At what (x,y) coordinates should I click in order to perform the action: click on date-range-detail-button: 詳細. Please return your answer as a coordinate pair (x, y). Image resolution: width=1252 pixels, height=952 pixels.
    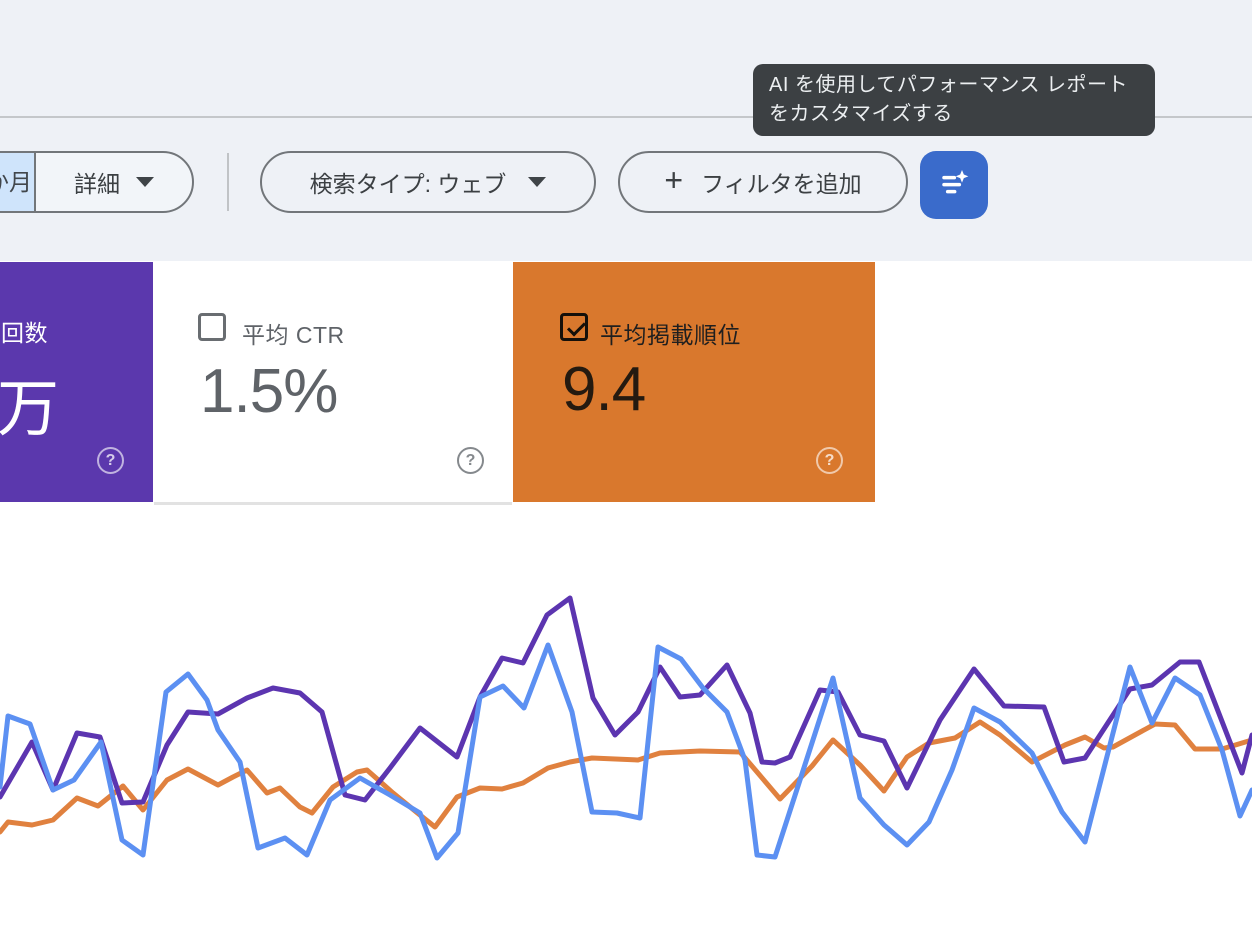
    Looking at the image, I should click on (114, 182).